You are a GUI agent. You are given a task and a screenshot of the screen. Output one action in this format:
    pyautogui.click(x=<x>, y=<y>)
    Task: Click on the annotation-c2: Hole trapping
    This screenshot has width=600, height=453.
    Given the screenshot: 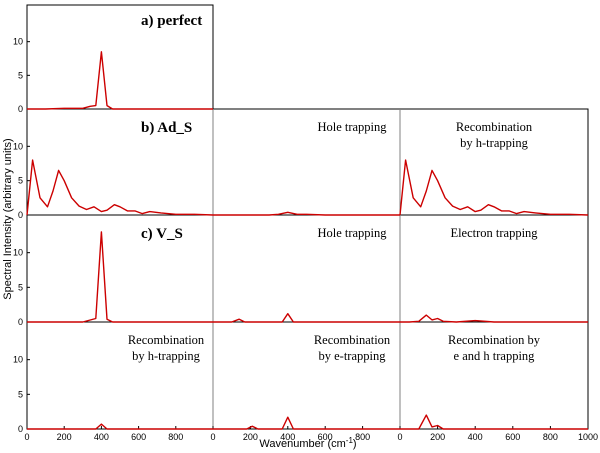 What is the action you would take?
    pyautogui.click(x=352, y=233)
    